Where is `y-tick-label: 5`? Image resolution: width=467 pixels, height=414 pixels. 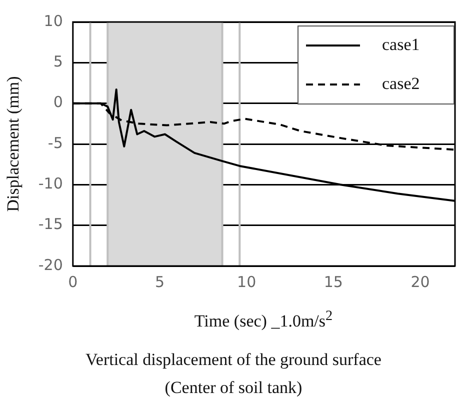 y-tick-label: 5 is located at coordinates (58, 61).